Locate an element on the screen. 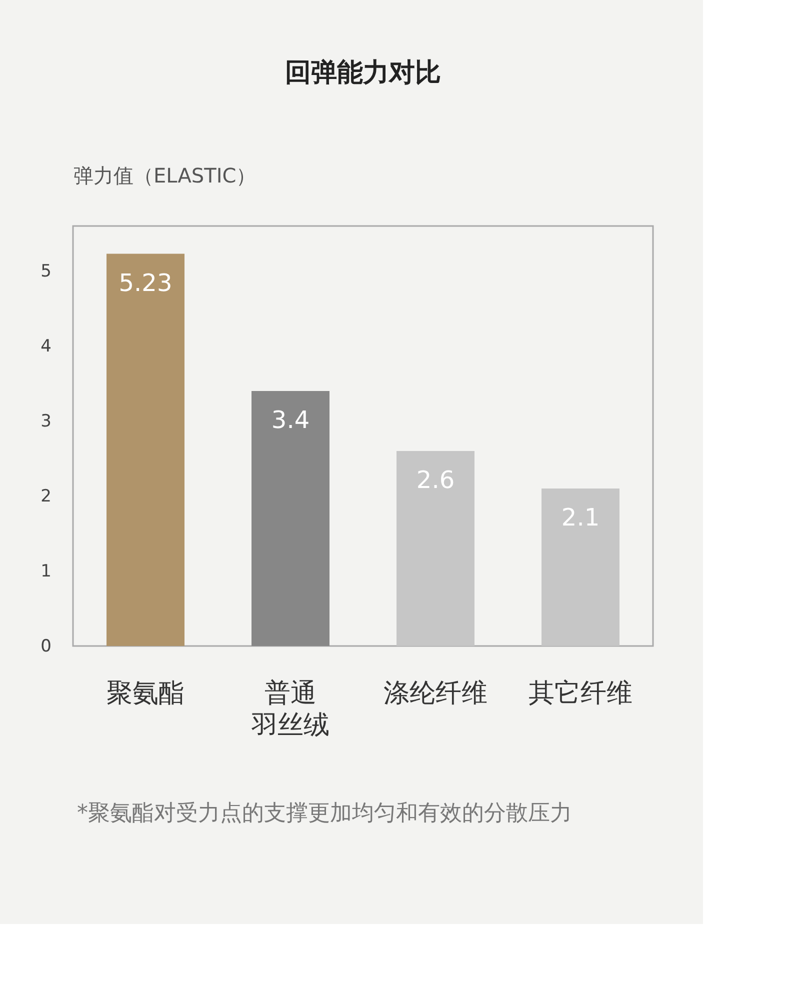  y-tick-label: 4 is located at coordinates (46, 346).